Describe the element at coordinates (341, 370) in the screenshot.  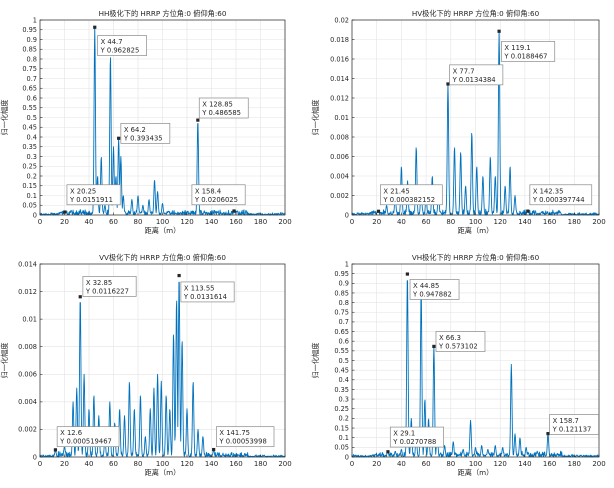
I see `vh-y-tick-label: 0.45` at that location.